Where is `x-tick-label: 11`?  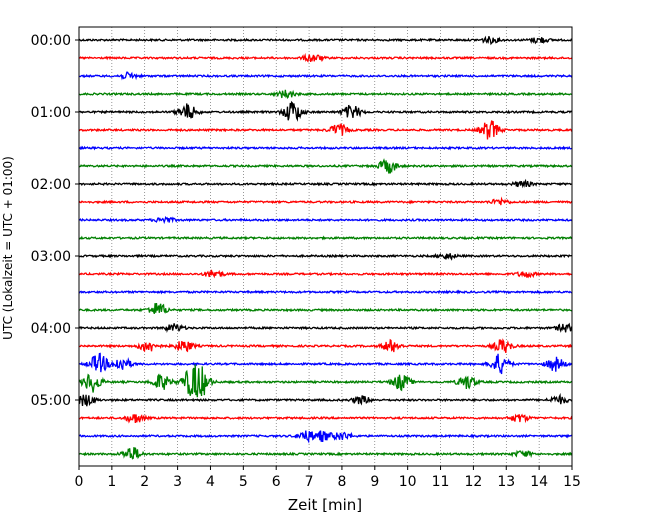 x-tick-label: 11 is located at coordinates (441, 482).